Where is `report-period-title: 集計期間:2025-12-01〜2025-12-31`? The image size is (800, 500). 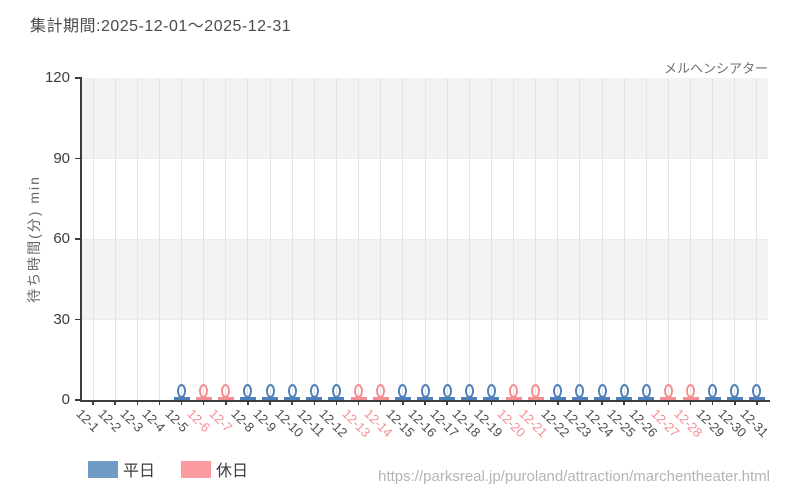 report-period-title: 集計期間:2025-12-01〜2025-12-31 is located at coordinates (161, 26).